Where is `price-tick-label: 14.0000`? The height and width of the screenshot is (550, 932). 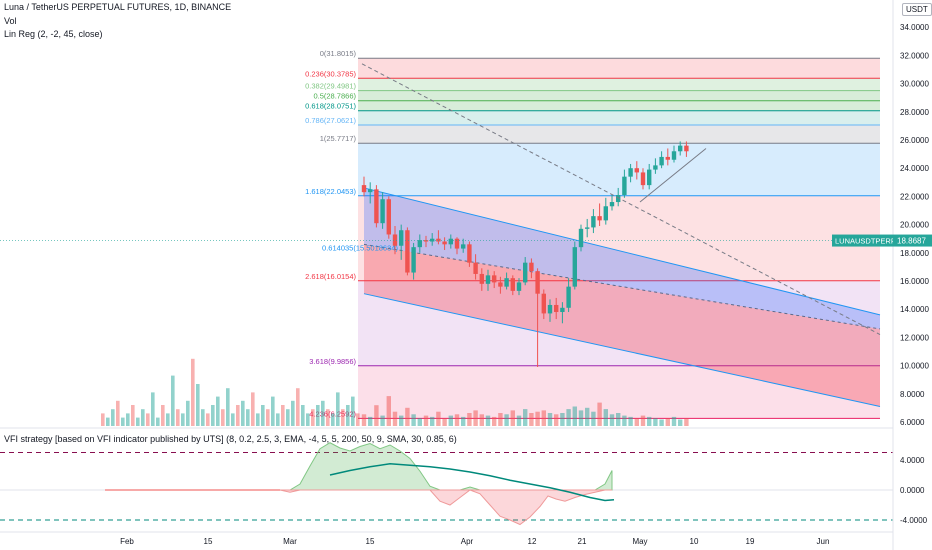 price-tick-label: 14.0000 is located at coordinates (914, 309).